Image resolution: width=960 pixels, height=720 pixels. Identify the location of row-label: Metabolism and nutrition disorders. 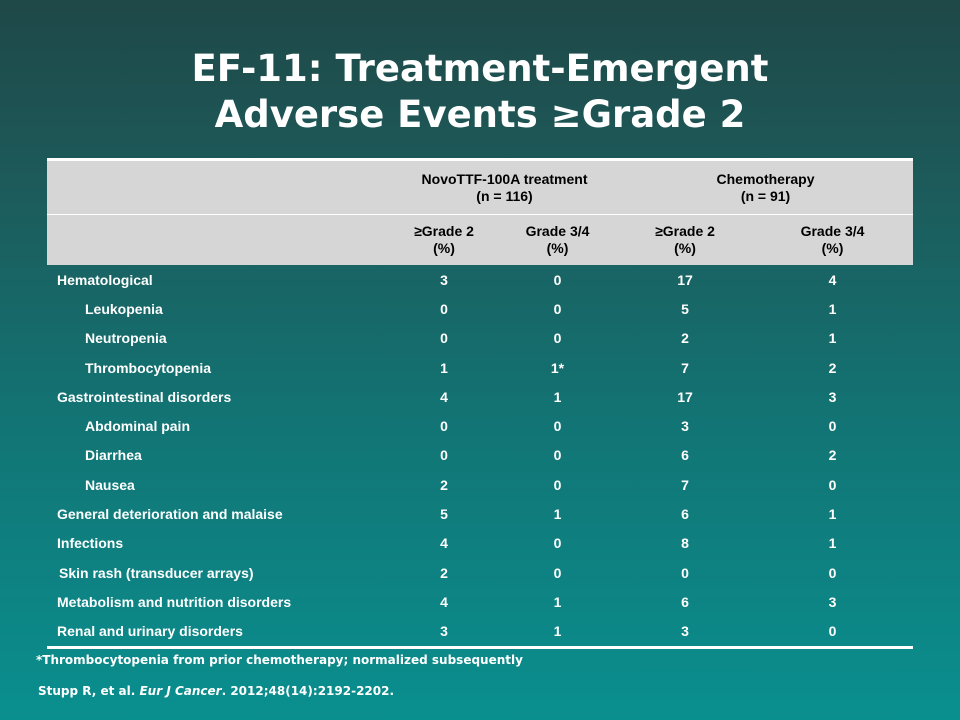
(174, 601).